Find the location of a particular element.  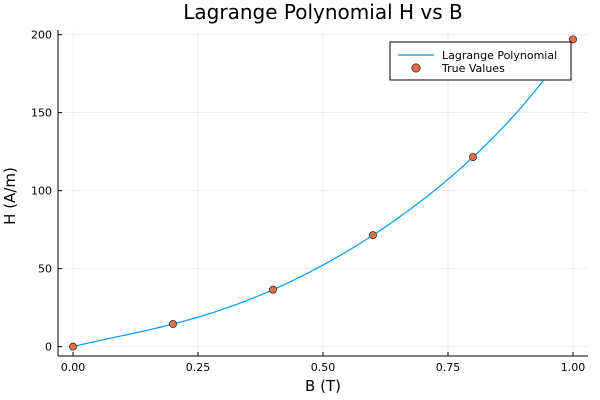

y-tick-label: 100 is located at coordinates (41, 191).